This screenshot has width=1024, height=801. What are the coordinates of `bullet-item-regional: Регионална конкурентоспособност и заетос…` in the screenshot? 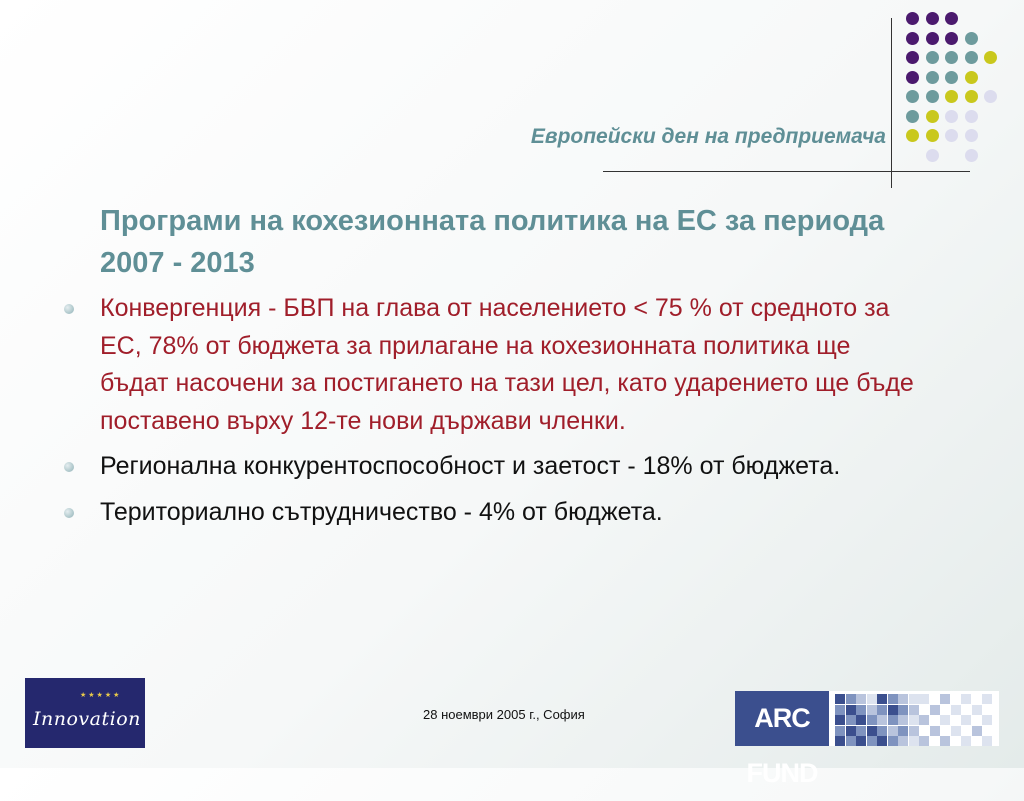 It's located at (490, 467).